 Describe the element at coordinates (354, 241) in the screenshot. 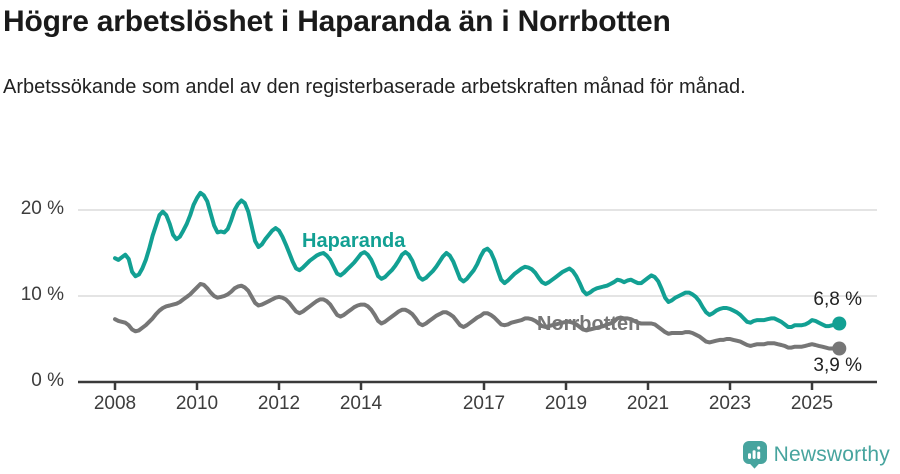

I see `haparanda-series-label: Haparanda` at that location.